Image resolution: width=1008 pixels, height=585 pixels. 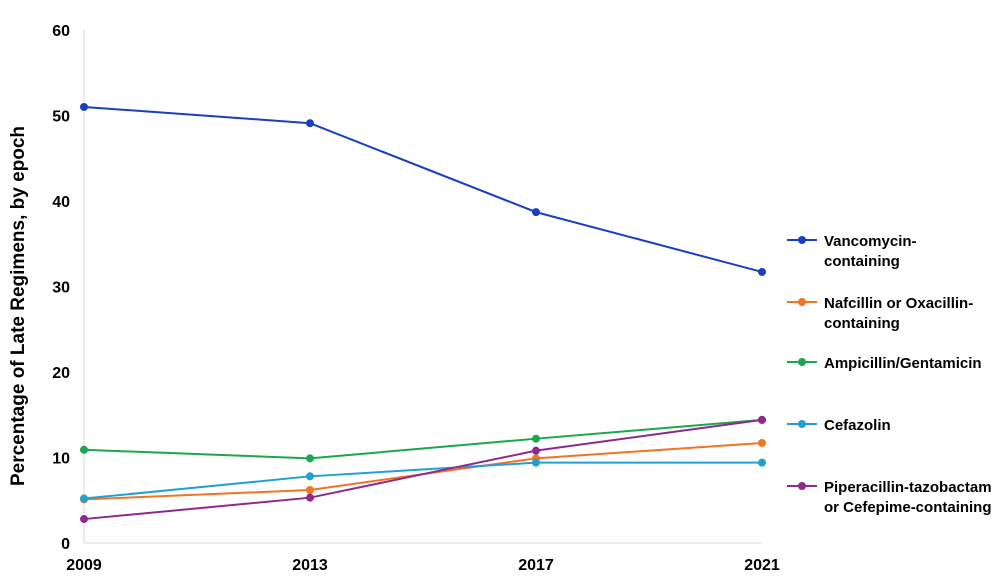 I want to click on legend-label: Nafcillin or Oxacillin-, so click(x=898, y=303).